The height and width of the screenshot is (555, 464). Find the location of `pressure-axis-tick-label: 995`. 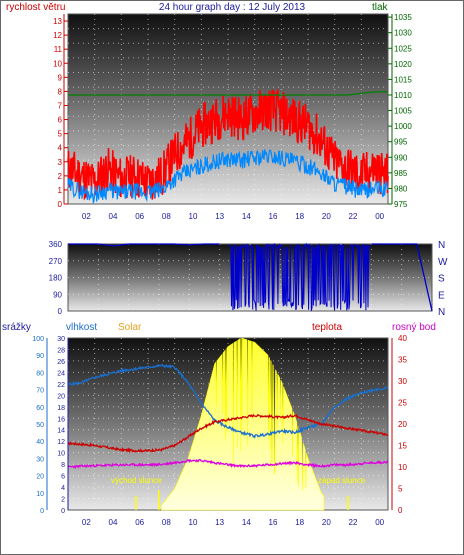

pressure-axis-tick-label: 995 is located at coordinates (401, 142).